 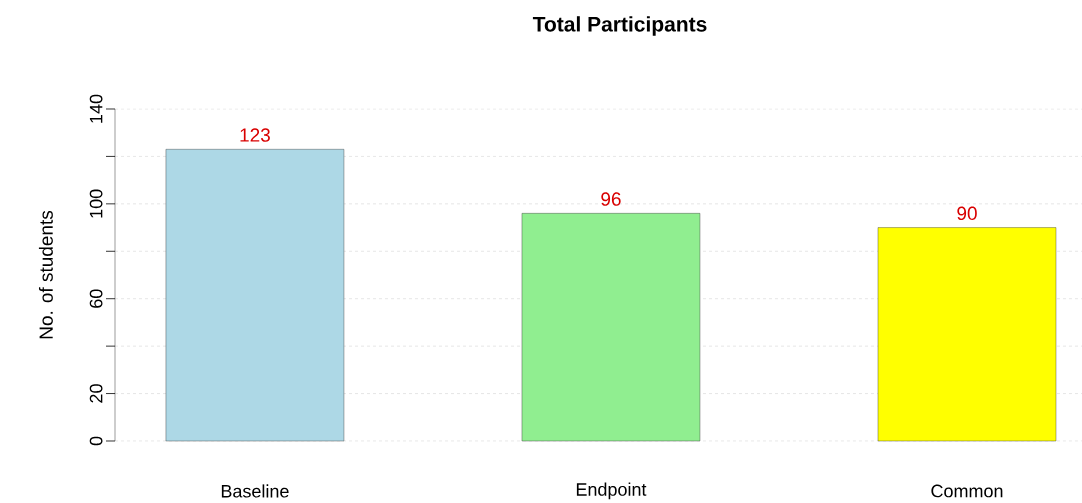 What do you see at coordinates (611, 491) in the screenshot?
I see `x-tick-label: Endpoint` at bounding box center [611, 491].